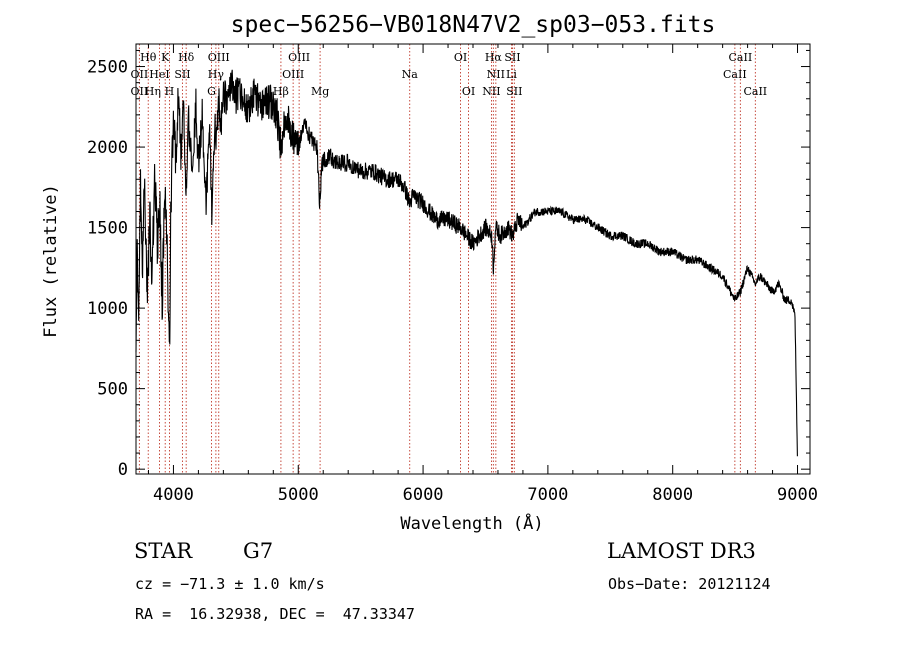  Describe the element at coordinates (107, 148) in the screenshot. I see `y-tick-label-4: 2000` at that location.